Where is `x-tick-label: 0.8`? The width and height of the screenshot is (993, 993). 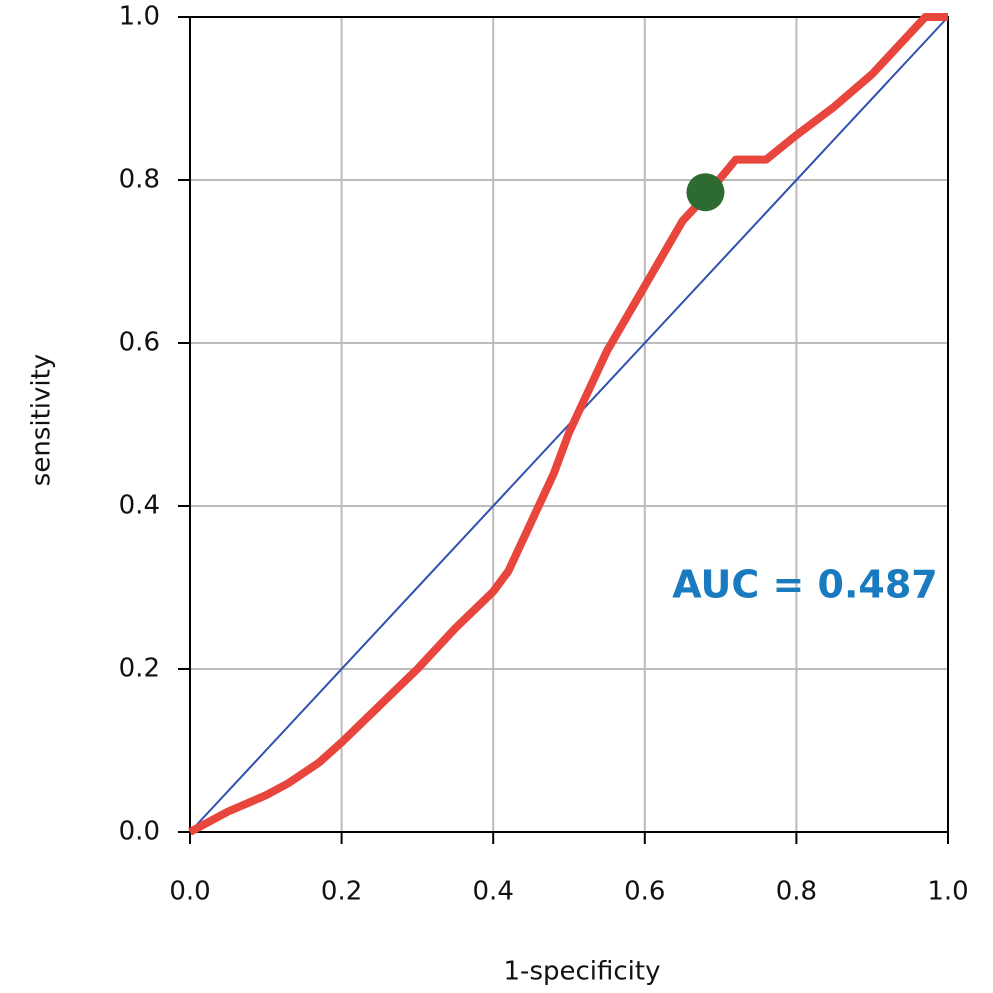
x-tick-label: 0.8 is located at coordinates (796, 892).